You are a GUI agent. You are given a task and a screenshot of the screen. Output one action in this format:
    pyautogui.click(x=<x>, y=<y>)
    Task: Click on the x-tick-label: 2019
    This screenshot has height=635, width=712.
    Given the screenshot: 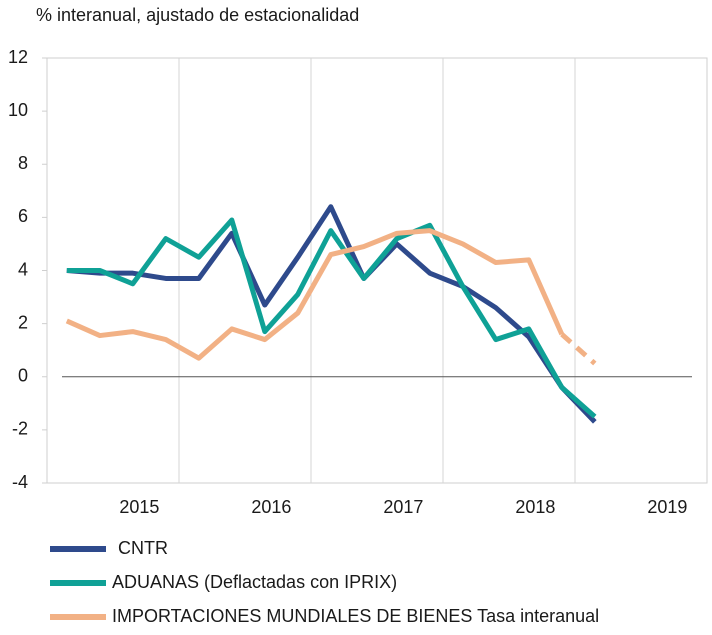 What is the action you would take?
    pyautogui.click(x=667, y=507)
    